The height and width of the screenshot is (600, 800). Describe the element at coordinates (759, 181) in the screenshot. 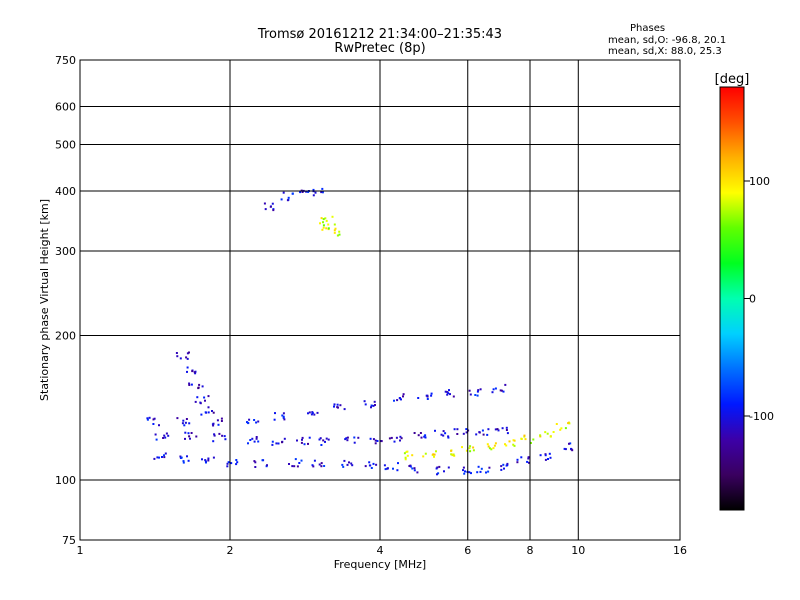

I see `colorbar-tick-label: 100` at that location.